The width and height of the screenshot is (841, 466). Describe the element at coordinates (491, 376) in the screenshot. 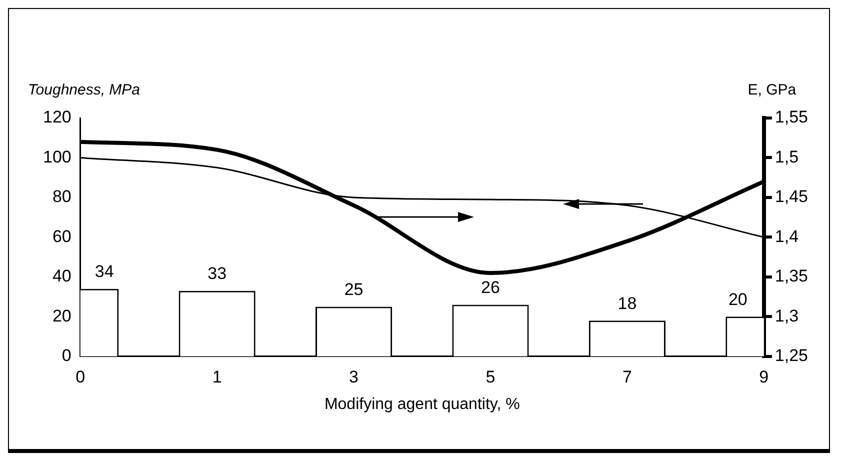

I see `x-tick-label: 5` at that location.